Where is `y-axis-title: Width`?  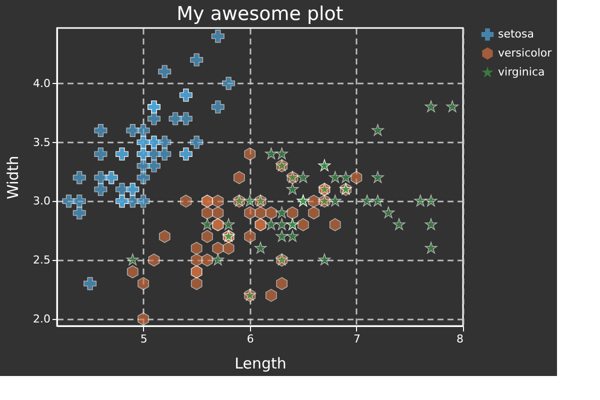
y-axis-title: Width is located at coordinates (13, 178).